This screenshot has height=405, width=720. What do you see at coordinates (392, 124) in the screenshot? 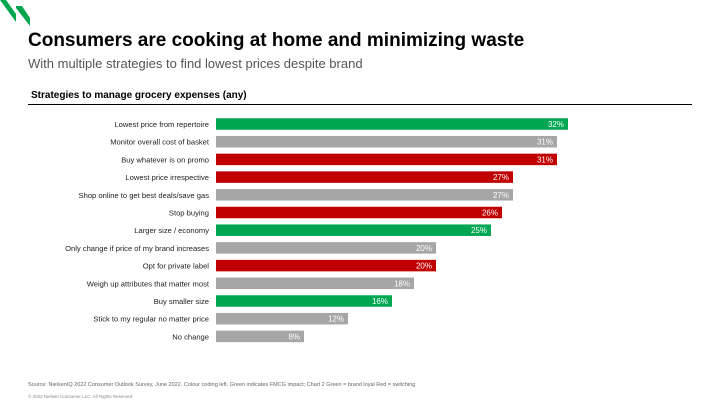
I see `bar-lowest-price-from-repertoire` at bounding box center [392, 124].